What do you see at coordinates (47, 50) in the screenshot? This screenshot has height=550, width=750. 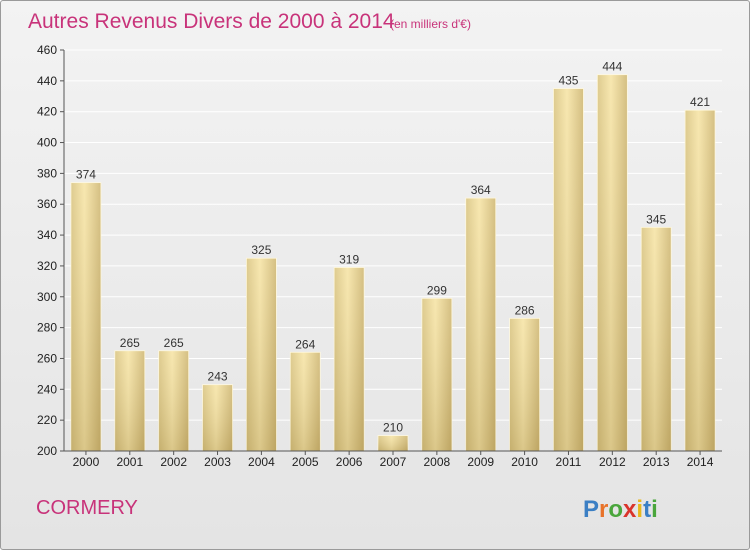 I see `y-tick-label: 460` at bounding box center [47, 50].